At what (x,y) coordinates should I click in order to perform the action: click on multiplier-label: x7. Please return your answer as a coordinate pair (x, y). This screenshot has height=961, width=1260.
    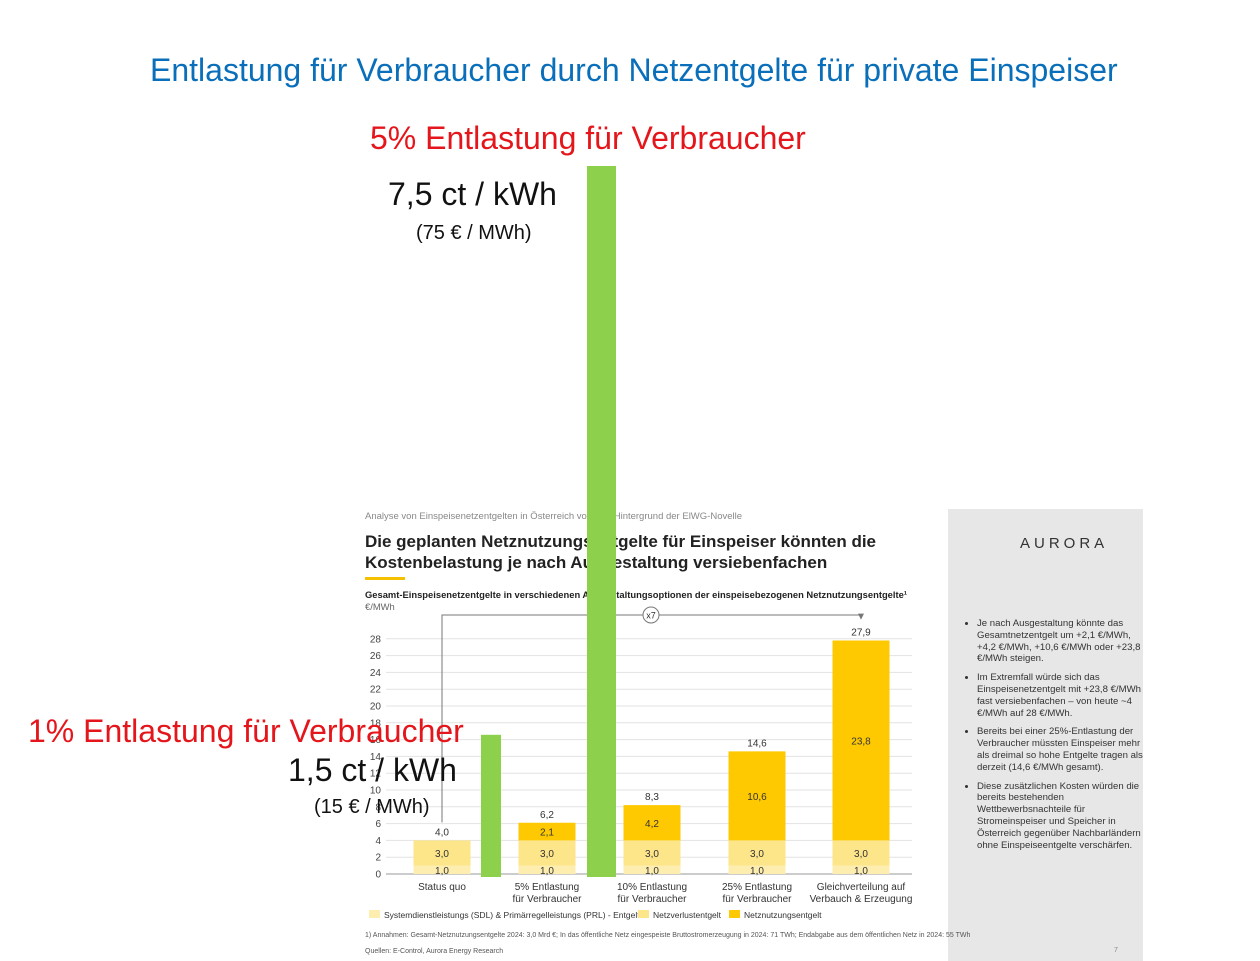
    Looking at the image, I should click on (651, 616).